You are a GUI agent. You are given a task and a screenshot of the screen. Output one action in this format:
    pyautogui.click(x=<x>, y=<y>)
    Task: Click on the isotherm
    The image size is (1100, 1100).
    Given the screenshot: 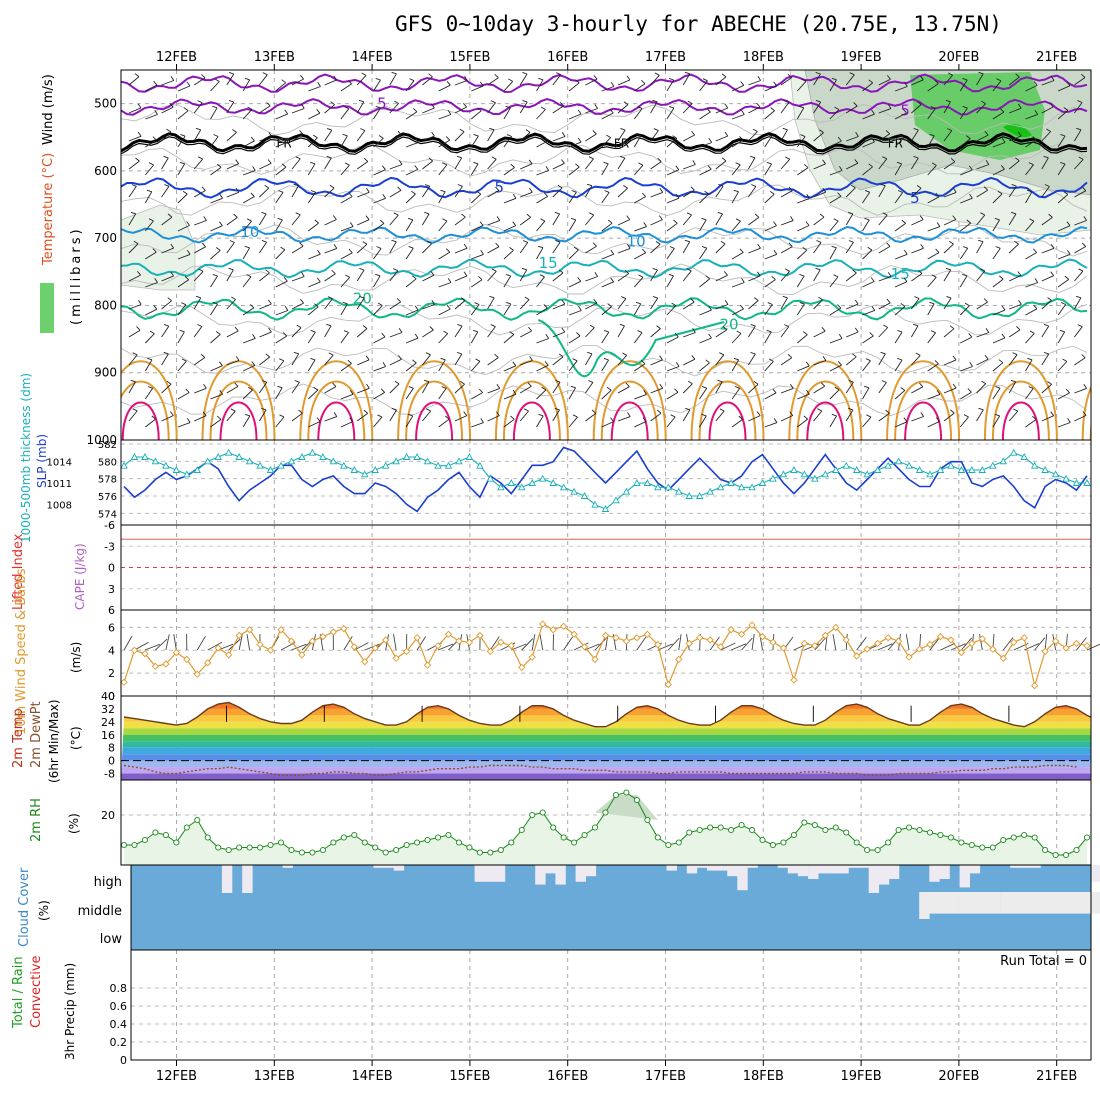 What is the action you would take?
    pyautogui.click(x=604, y=268)
    